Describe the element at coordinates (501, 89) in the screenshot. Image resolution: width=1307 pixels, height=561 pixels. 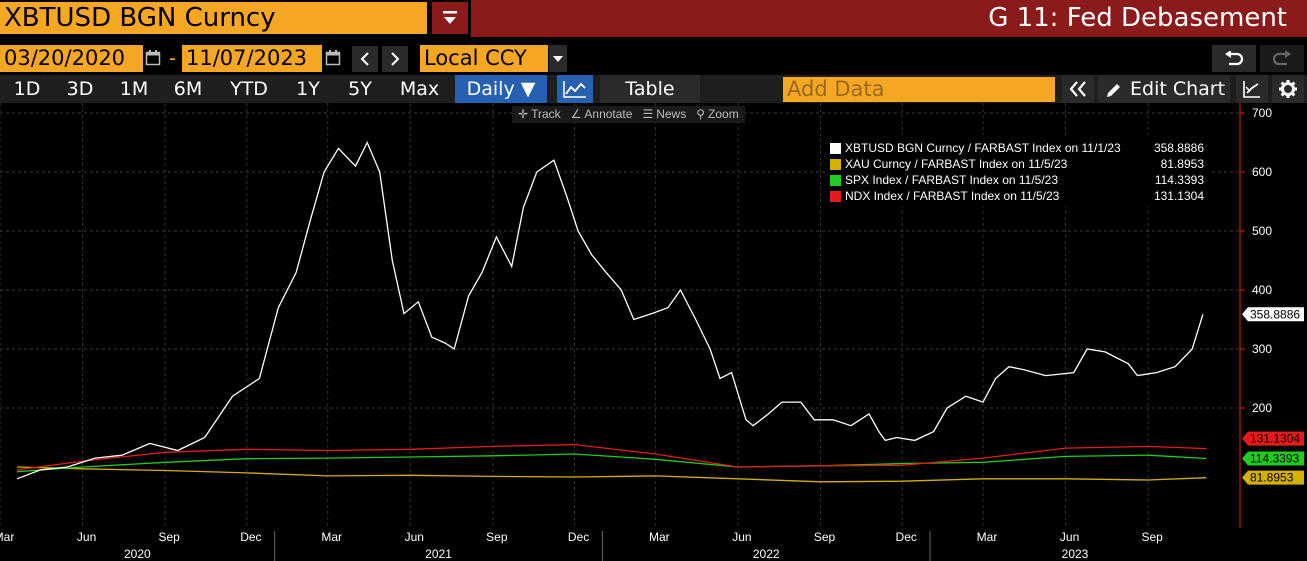
I see `frequency-dropdown: Daily ▼` at that location.